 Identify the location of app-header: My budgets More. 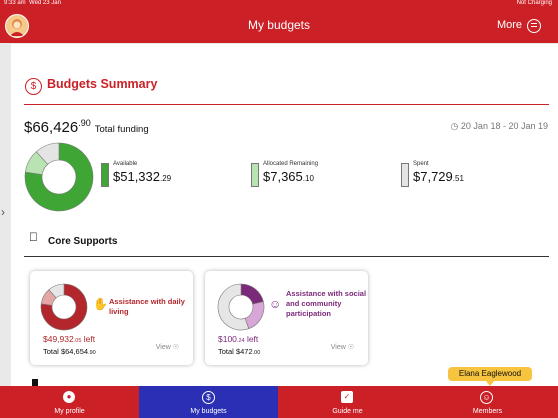
(279, 25).